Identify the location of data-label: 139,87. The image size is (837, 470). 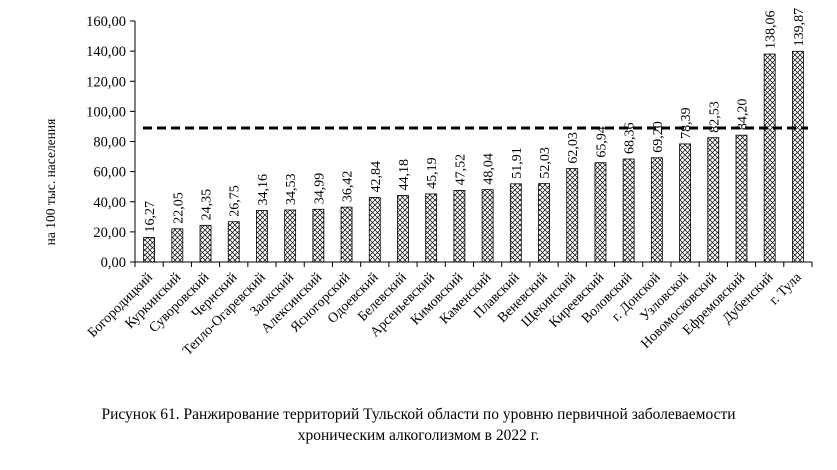
(799, 27).